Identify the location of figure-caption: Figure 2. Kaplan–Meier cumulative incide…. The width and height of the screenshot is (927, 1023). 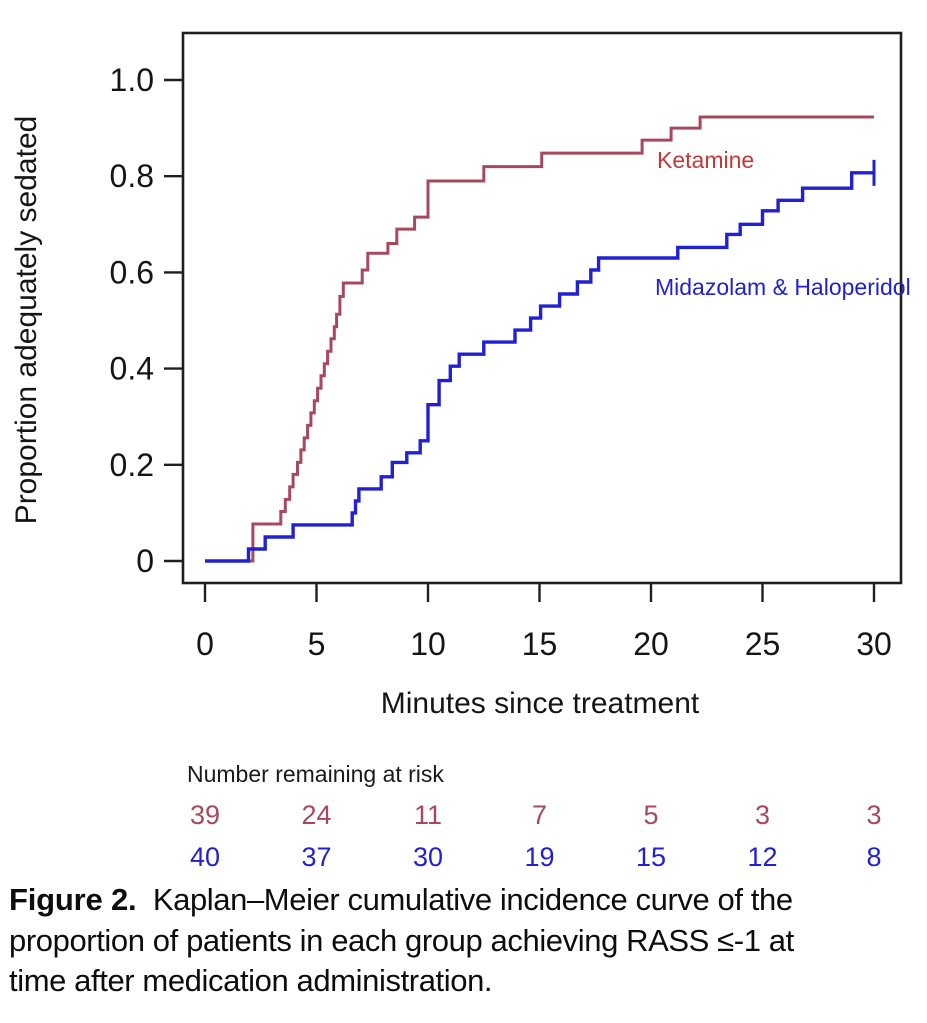
(465, 941).